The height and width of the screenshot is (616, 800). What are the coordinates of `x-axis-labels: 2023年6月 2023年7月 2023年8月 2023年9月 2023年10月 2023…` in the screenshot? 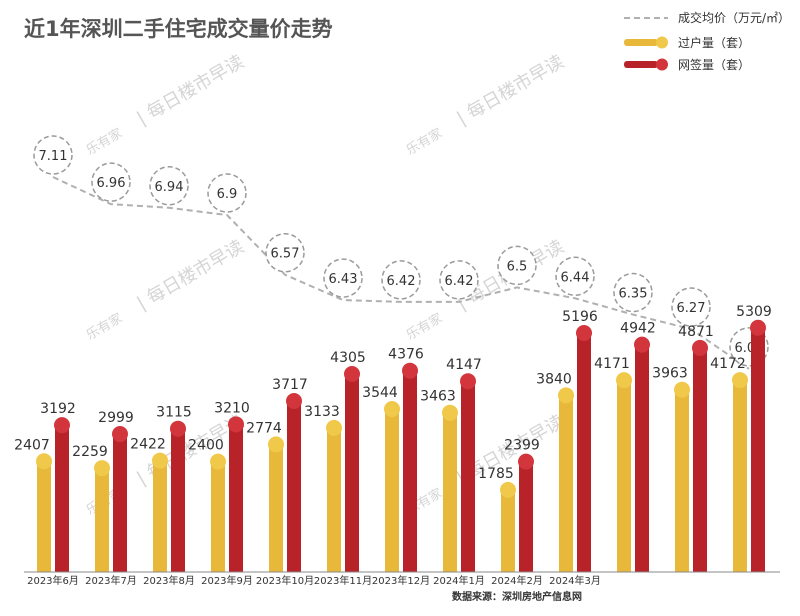 It's located at (314, 580).